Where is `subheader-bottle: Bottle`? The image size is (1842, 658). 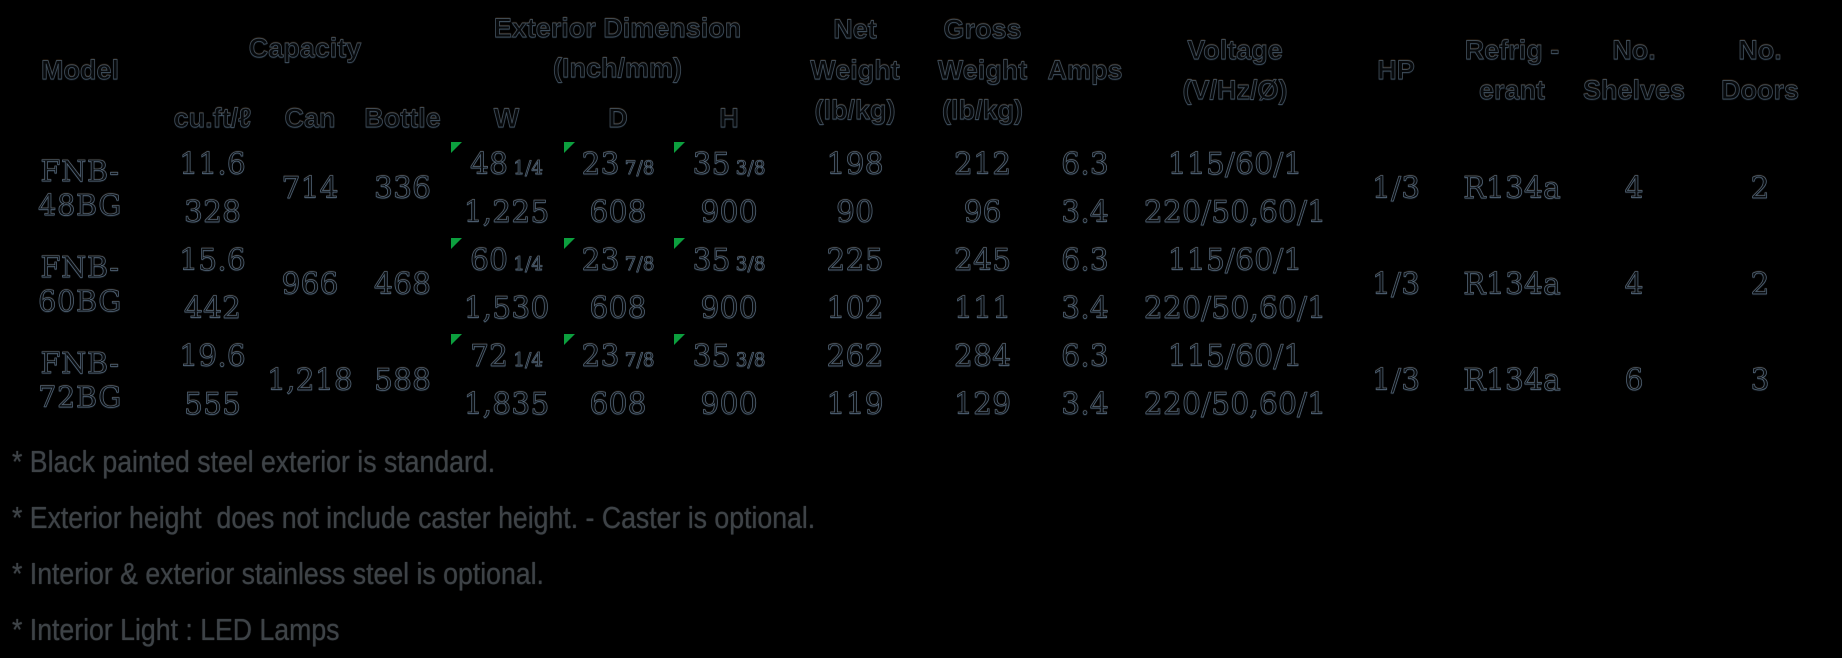
subheader-bottle: Bottle is located at coordinates (402, 117).